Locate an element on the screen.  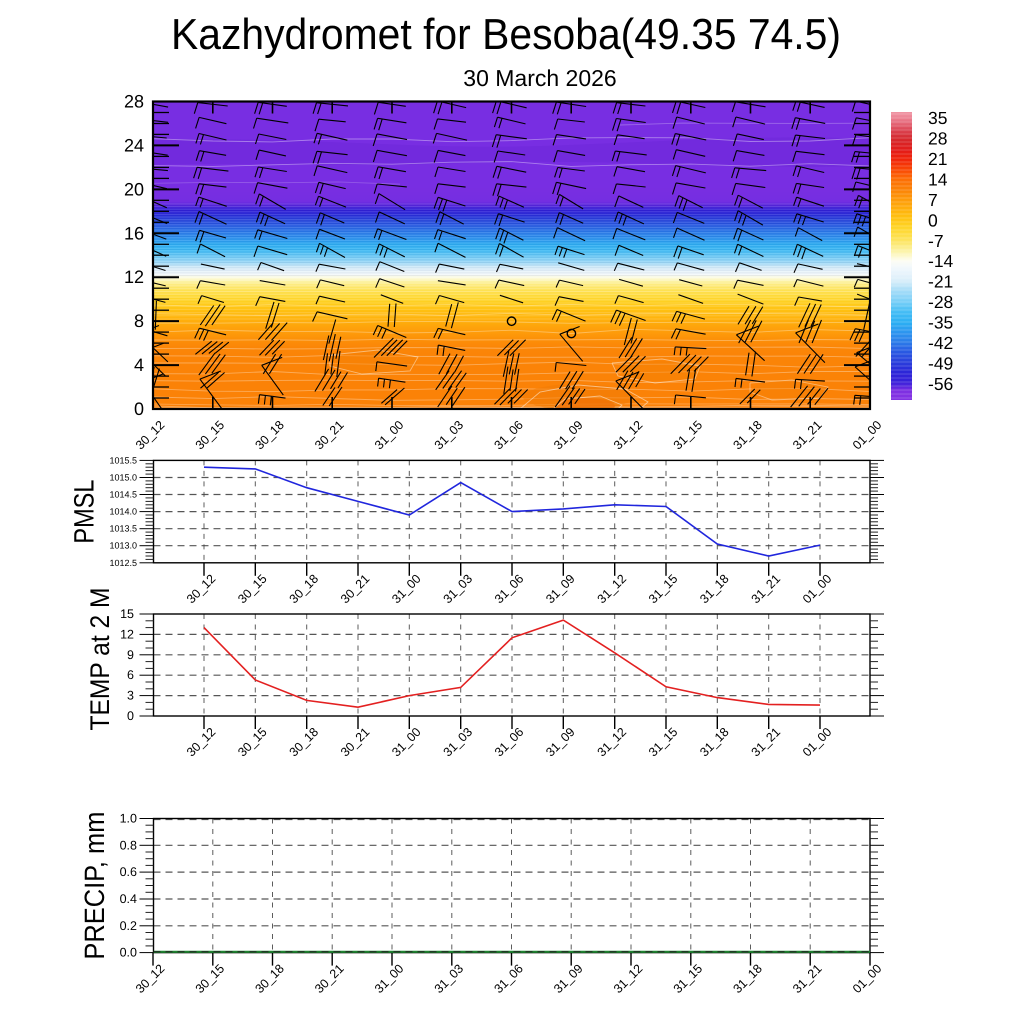
svg-text: 1015.0 is located at coordinates (123, 478).